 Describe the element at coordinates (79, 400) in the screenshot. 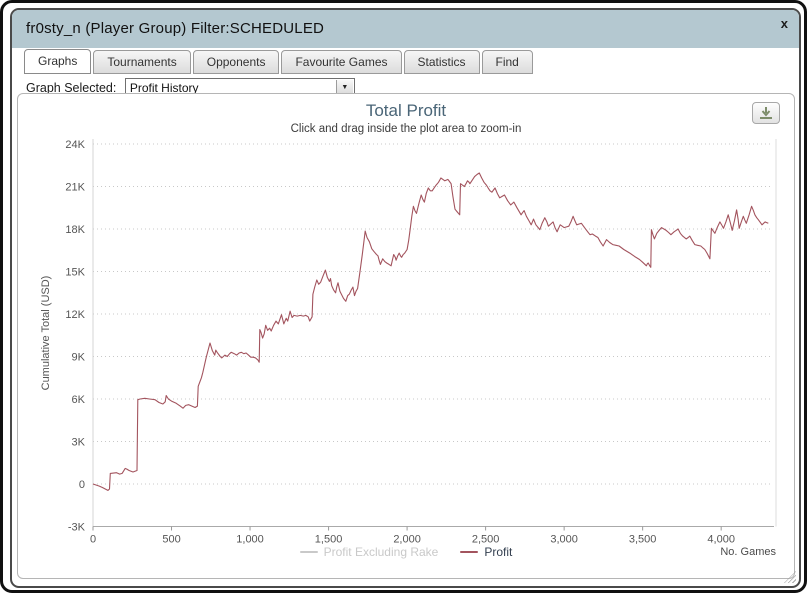

I see `y-tick-label: 6K` at that location.